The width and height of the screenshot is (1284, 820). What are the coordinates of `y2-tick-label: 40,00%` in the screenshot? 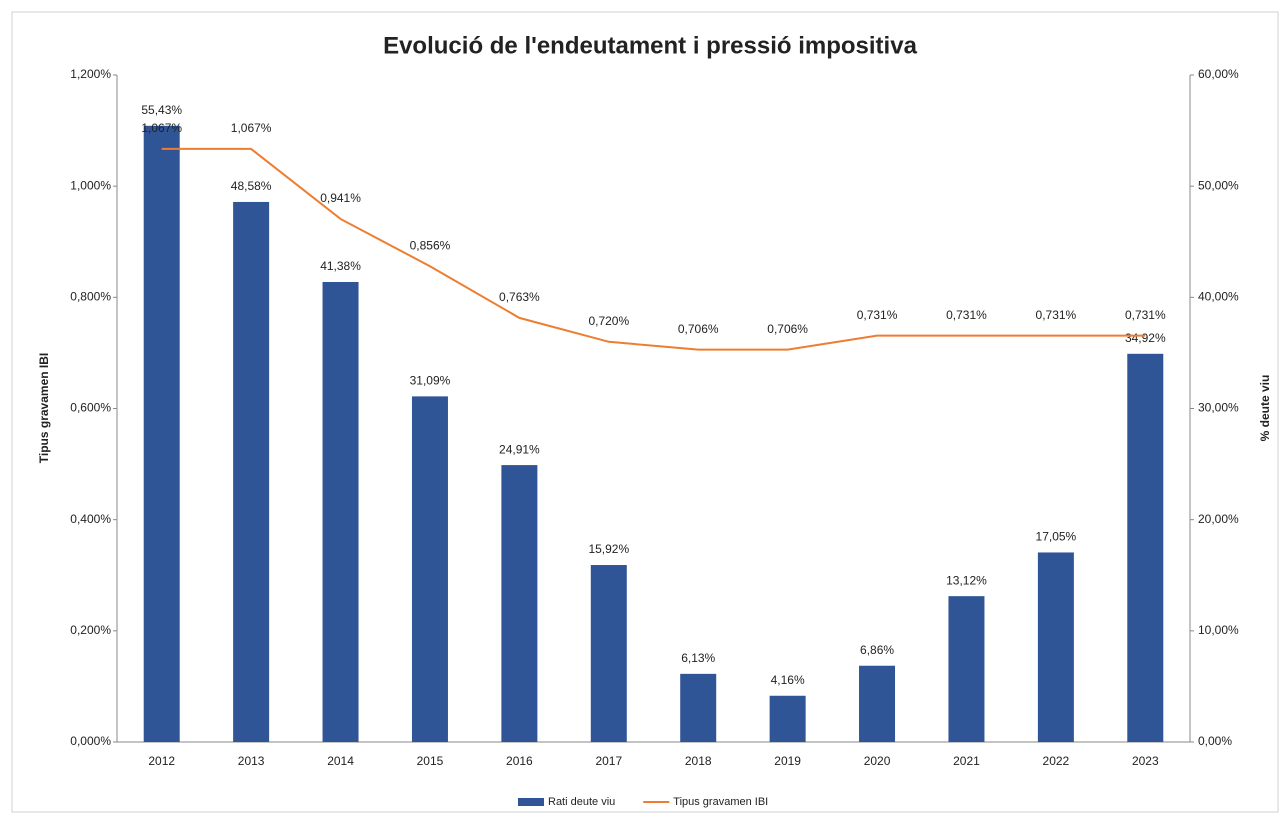 It's located at (1218, 297).